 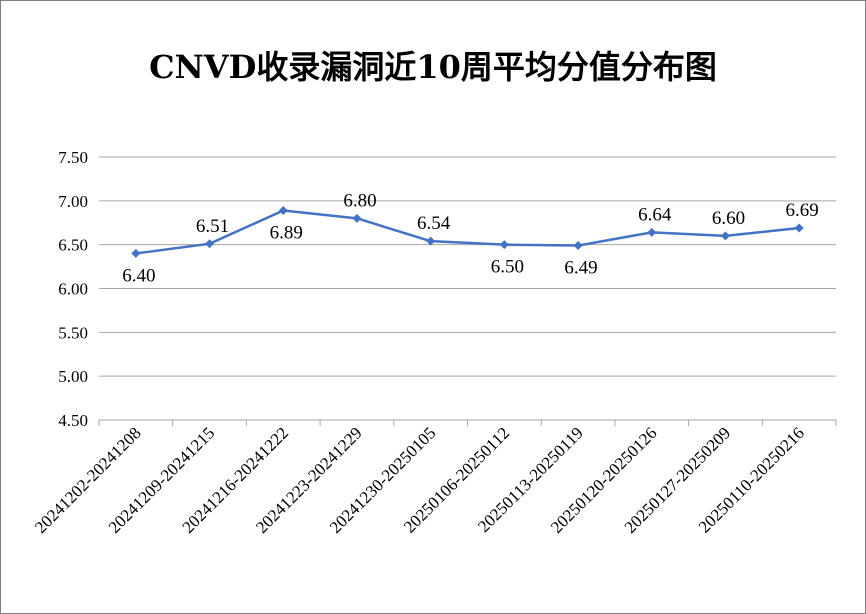 What do you see at coordinates (434, 223) in the screenshot?
I see `data-label: 6.54` at bounding box center [434, 223].